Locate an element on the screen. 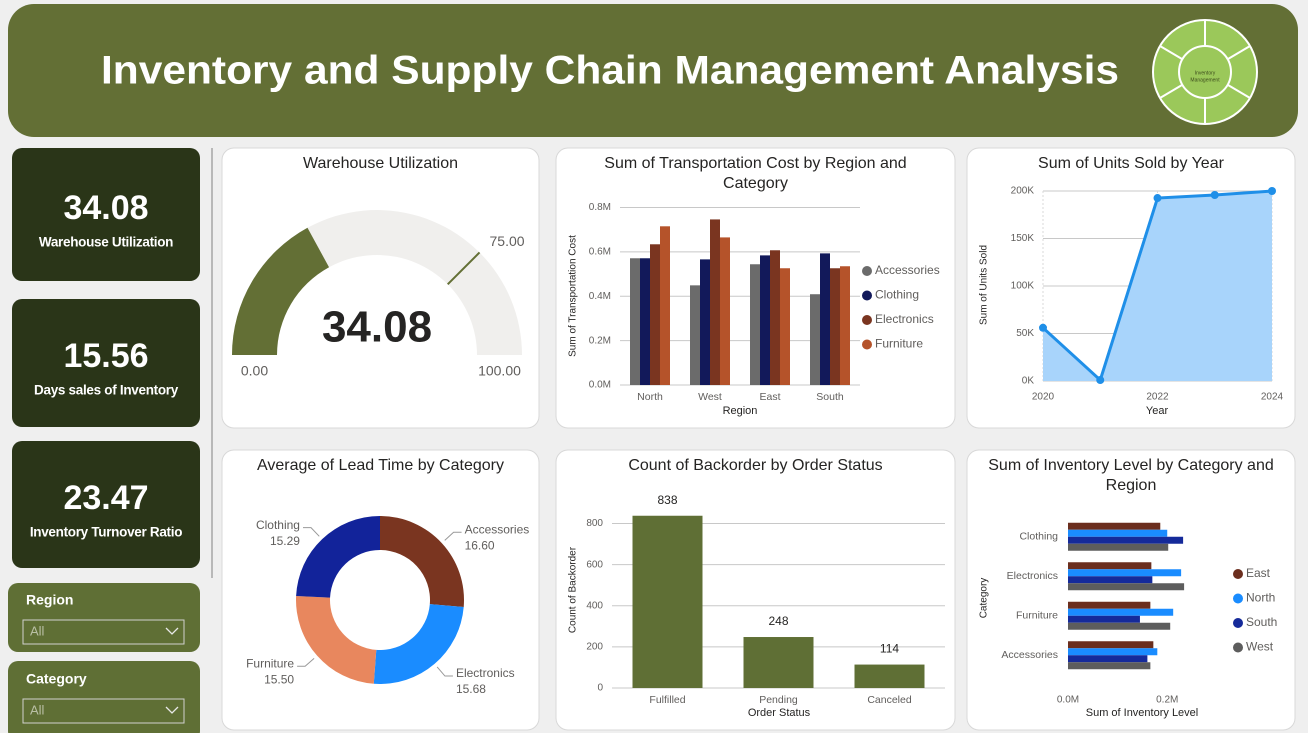  logo: Inventory Management is located at coordinates (1205, 72).